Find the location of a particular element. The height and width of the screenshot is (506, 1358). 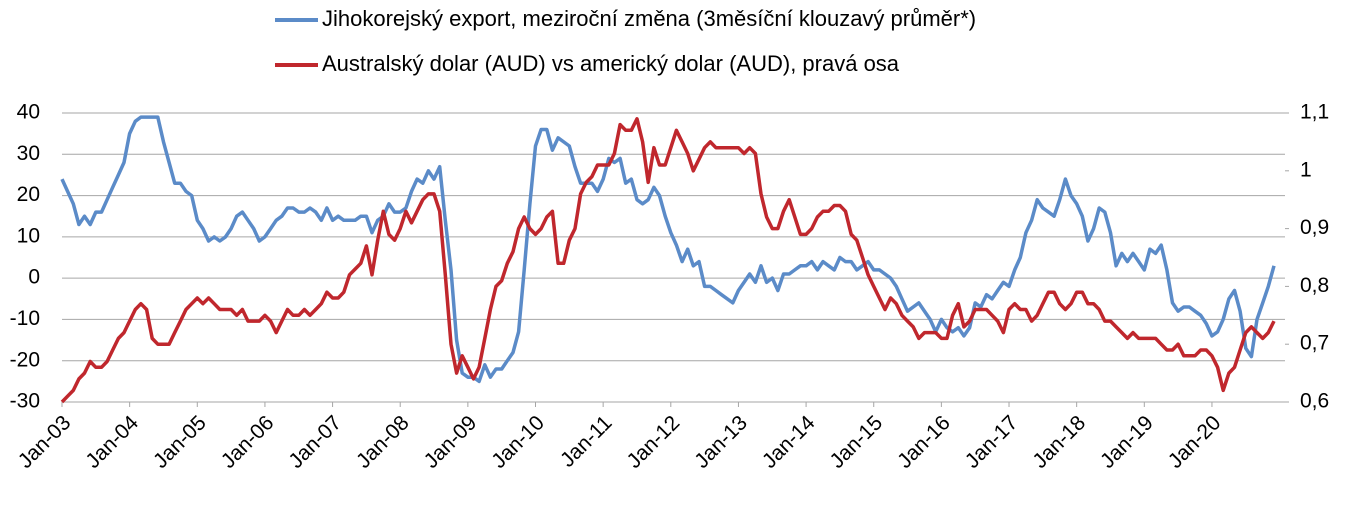

y-tick-label: 20 is located at coordinates (28, 194).